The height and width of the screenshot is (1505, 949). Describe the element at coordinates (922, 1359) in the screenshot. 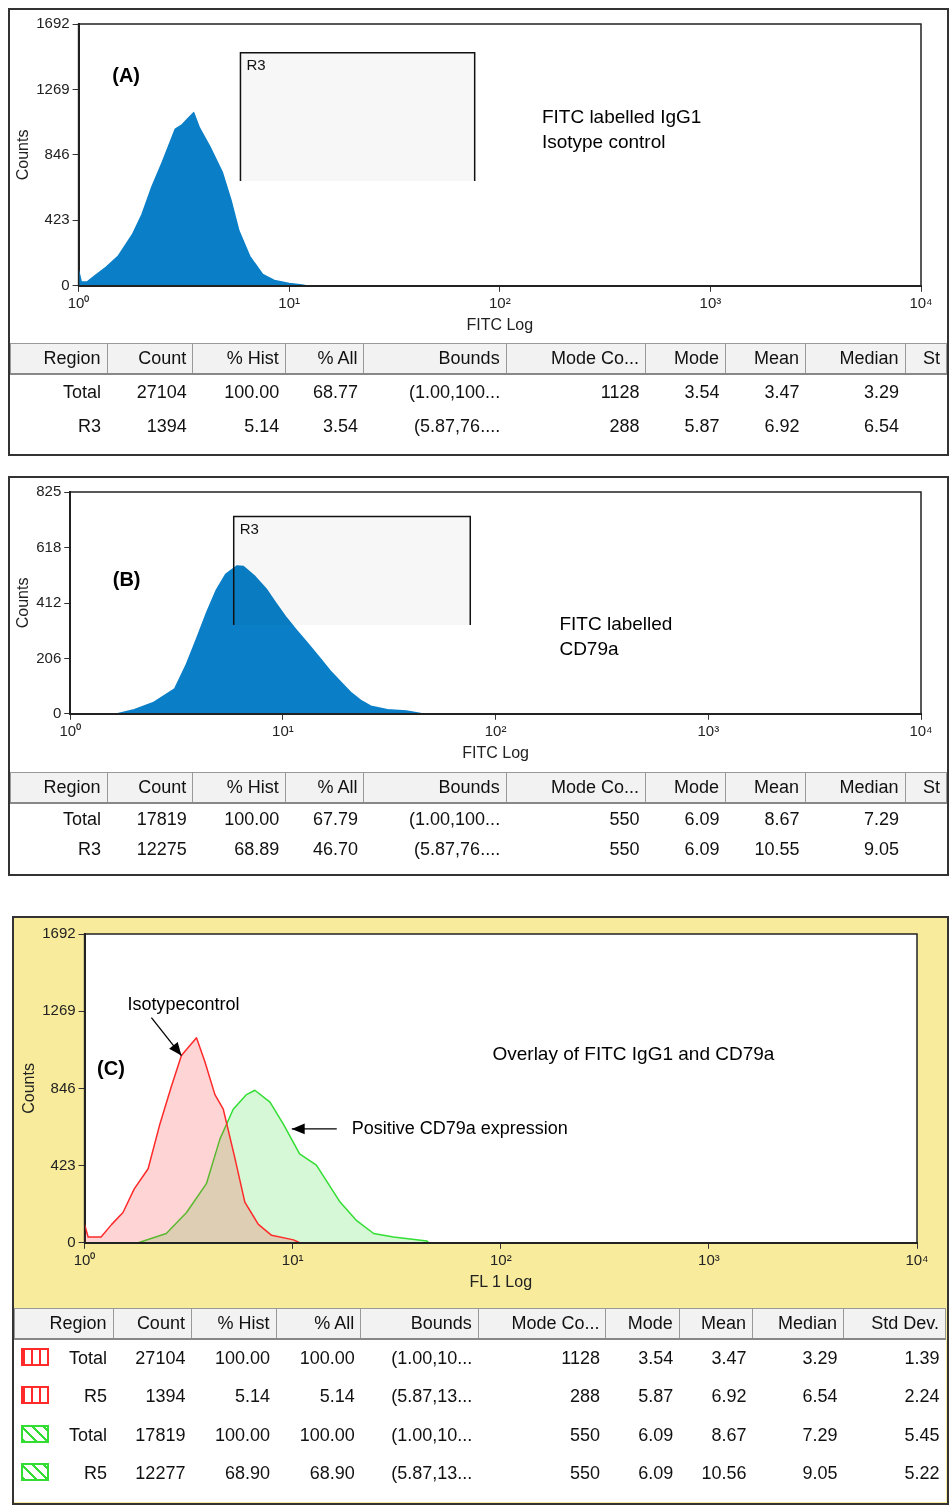

I see `text: 1.39` at that location.